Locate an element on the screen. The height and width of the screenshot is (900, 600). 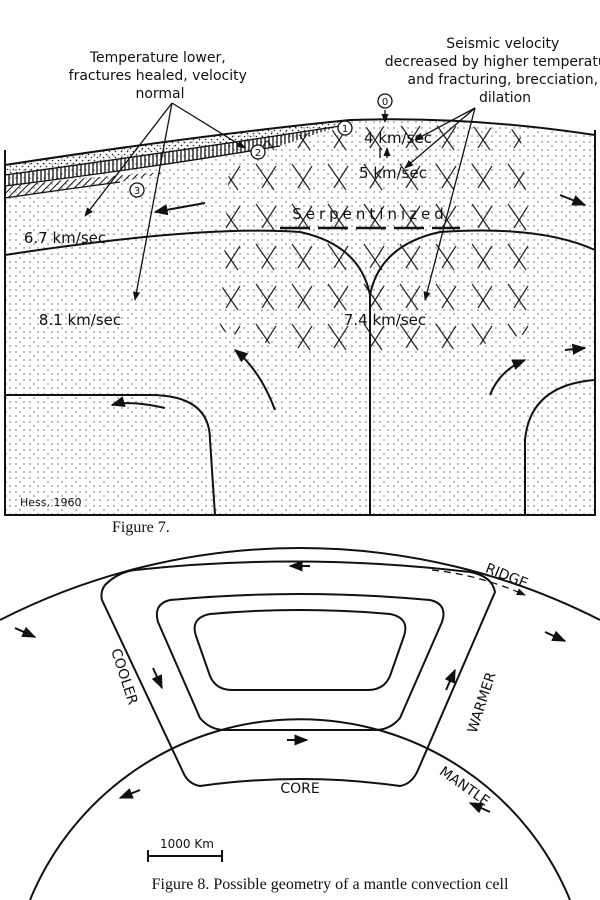
velocity-label: 6.7 km/sec is located at coordinates (65, 238).